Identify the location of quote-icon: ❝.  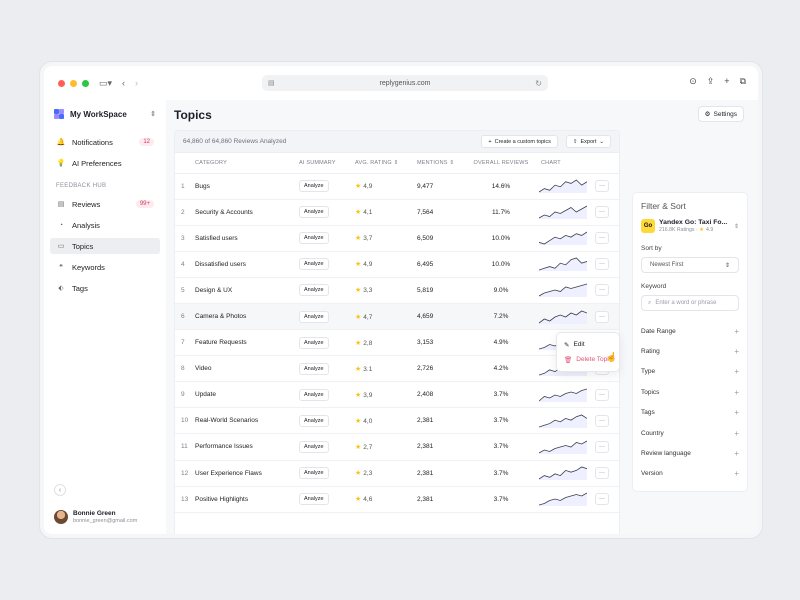
(61, 267).